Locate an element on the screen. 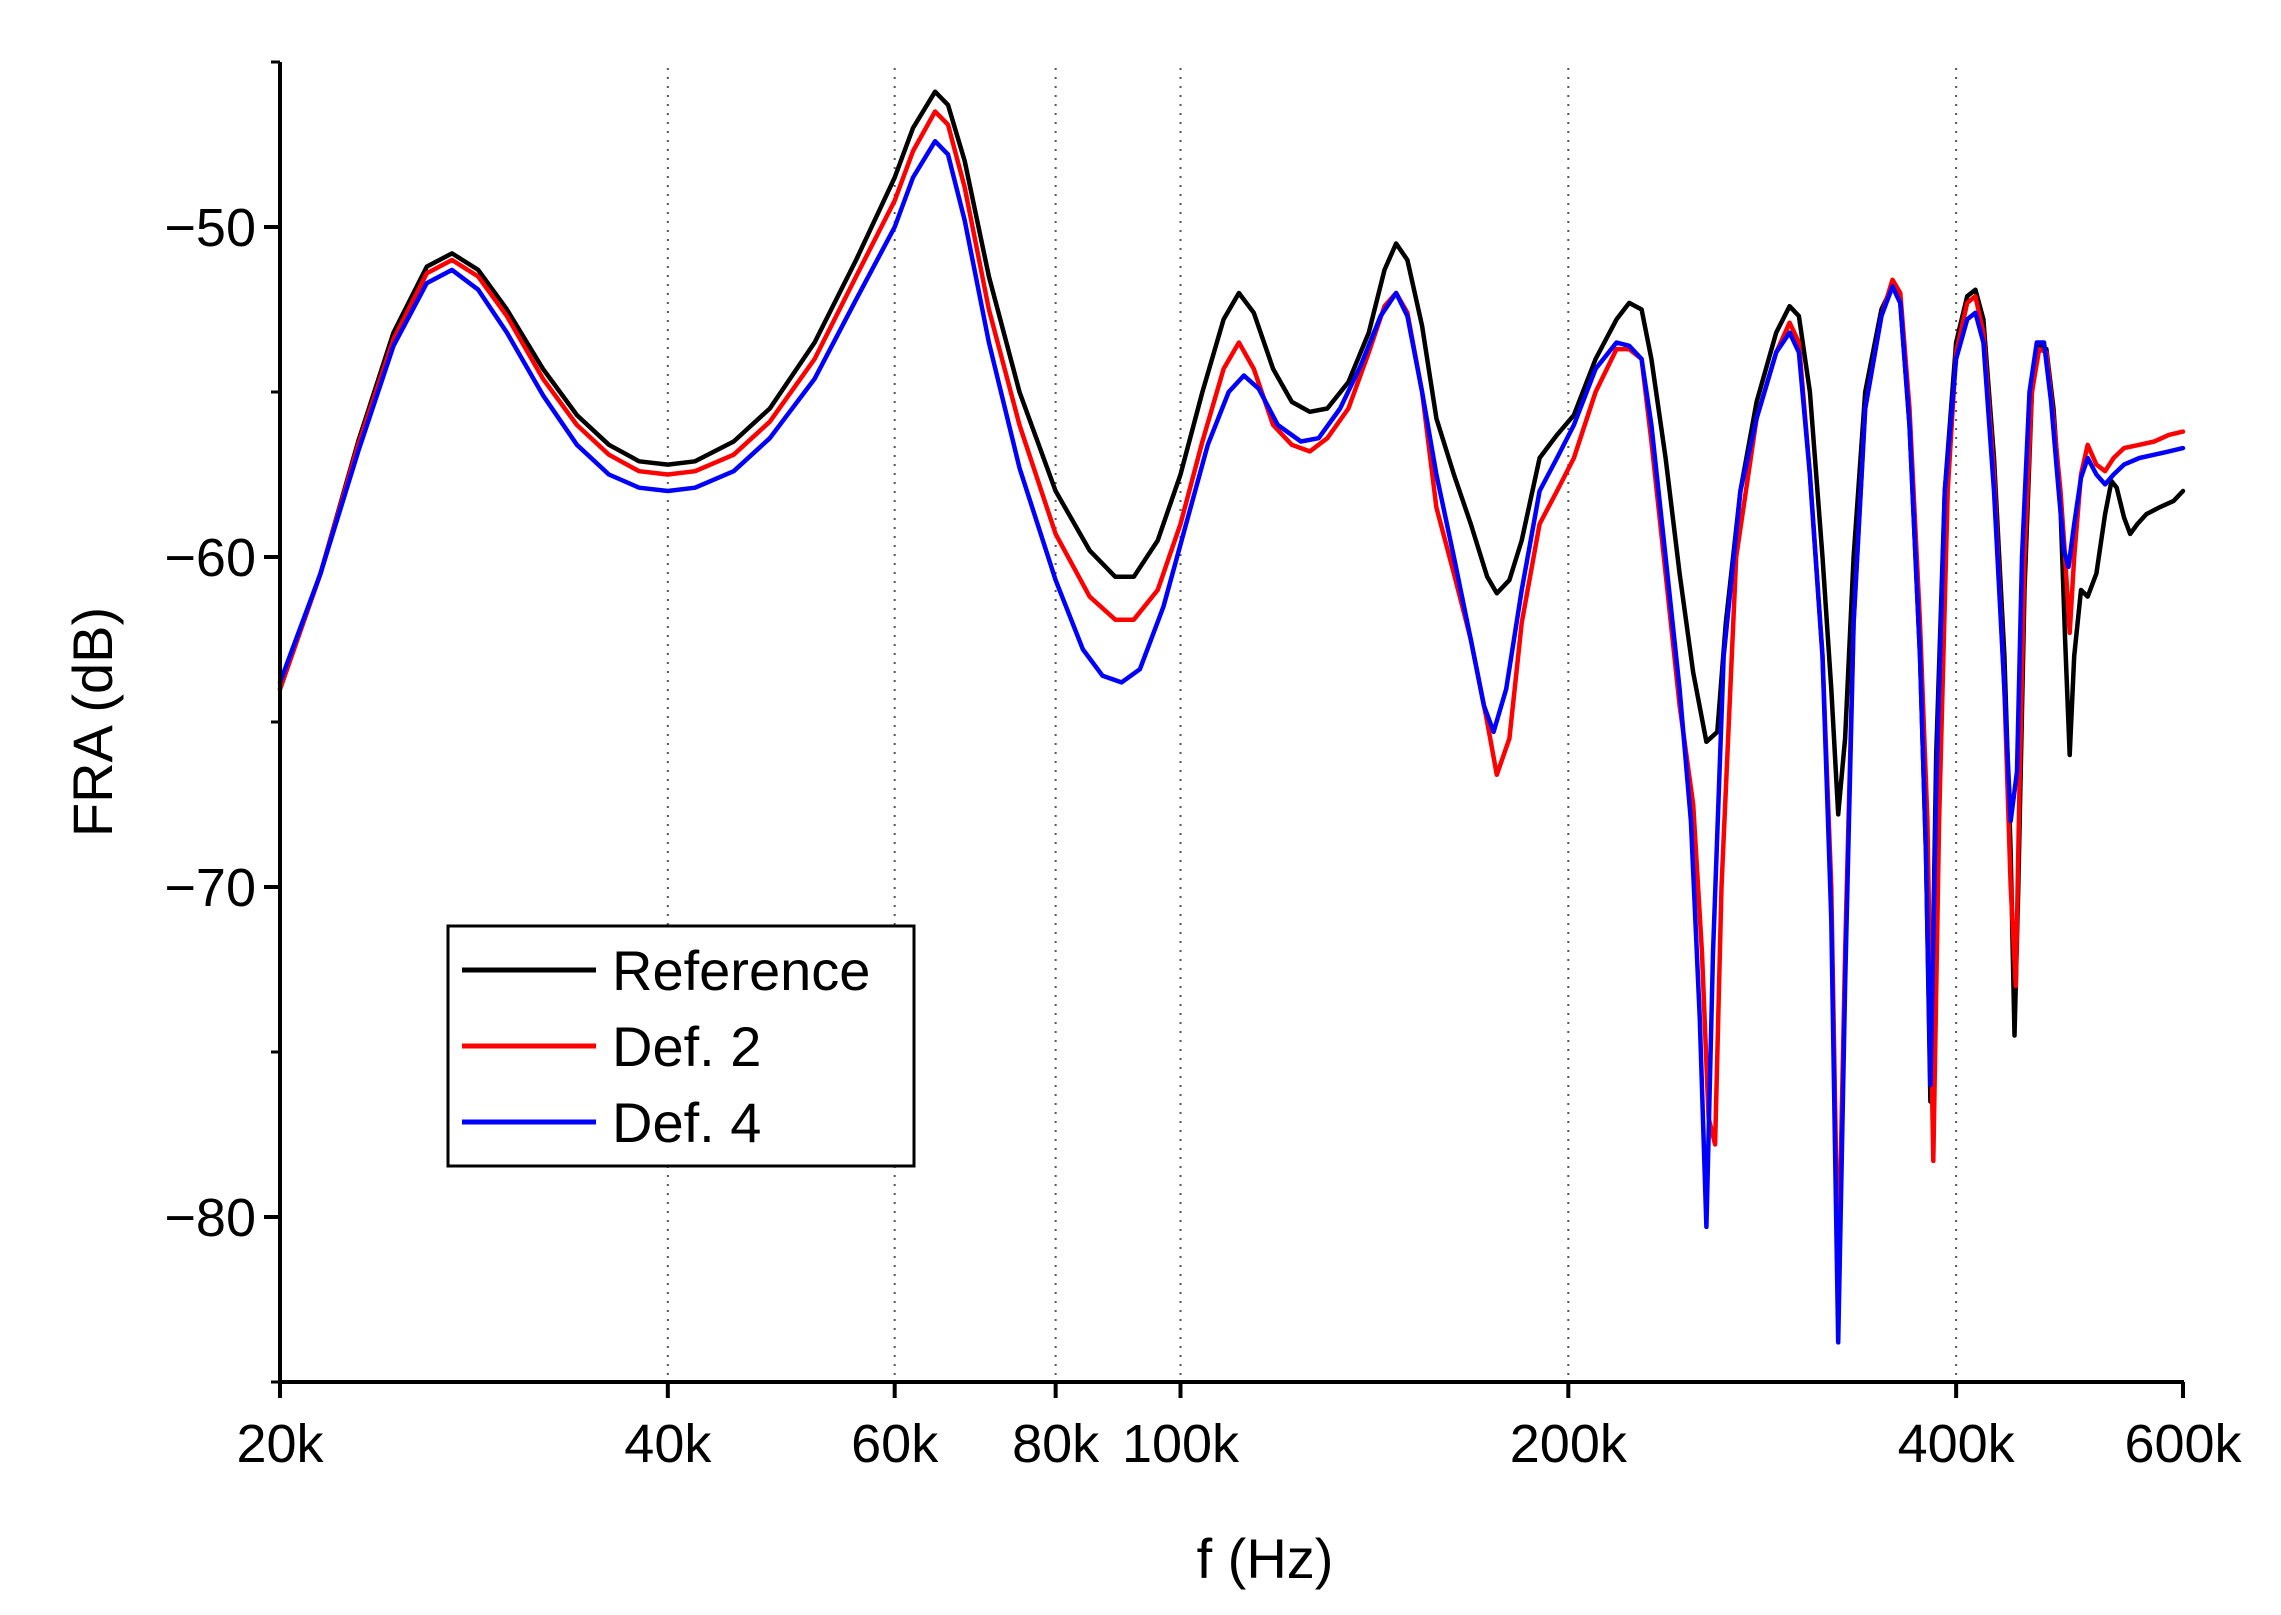  legend-label-def-4: Def. 4 is located at coordinates (686, 1122).